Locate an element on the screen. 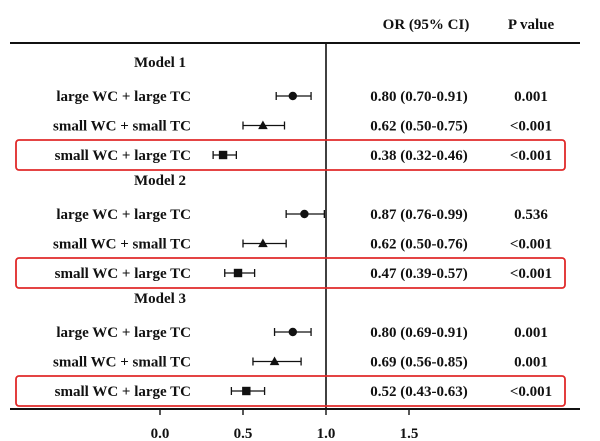  or-ci-value: 0.62 (0.50-0.75) is located at coordinates (419, 127).